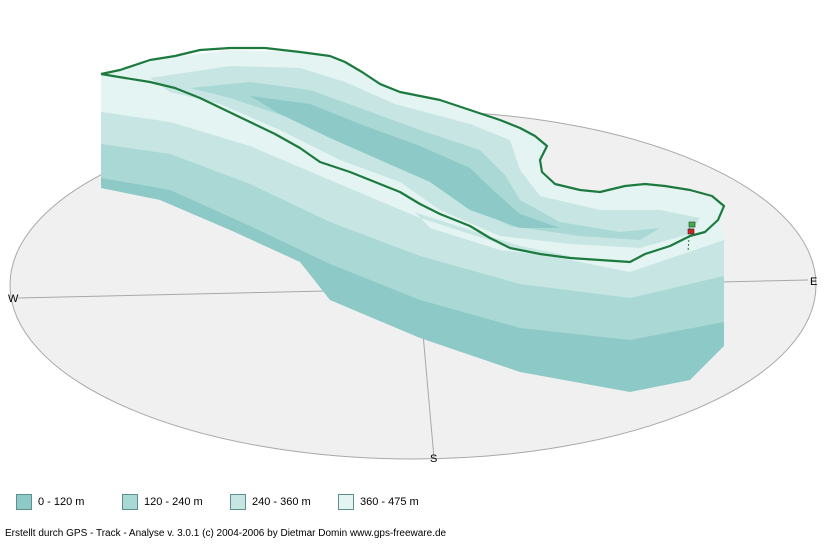 Image resolution: width=827 pixels, height=545 pixels. I want to click on legend-item-band-1: 120 - 240 m, so click(162, 502).